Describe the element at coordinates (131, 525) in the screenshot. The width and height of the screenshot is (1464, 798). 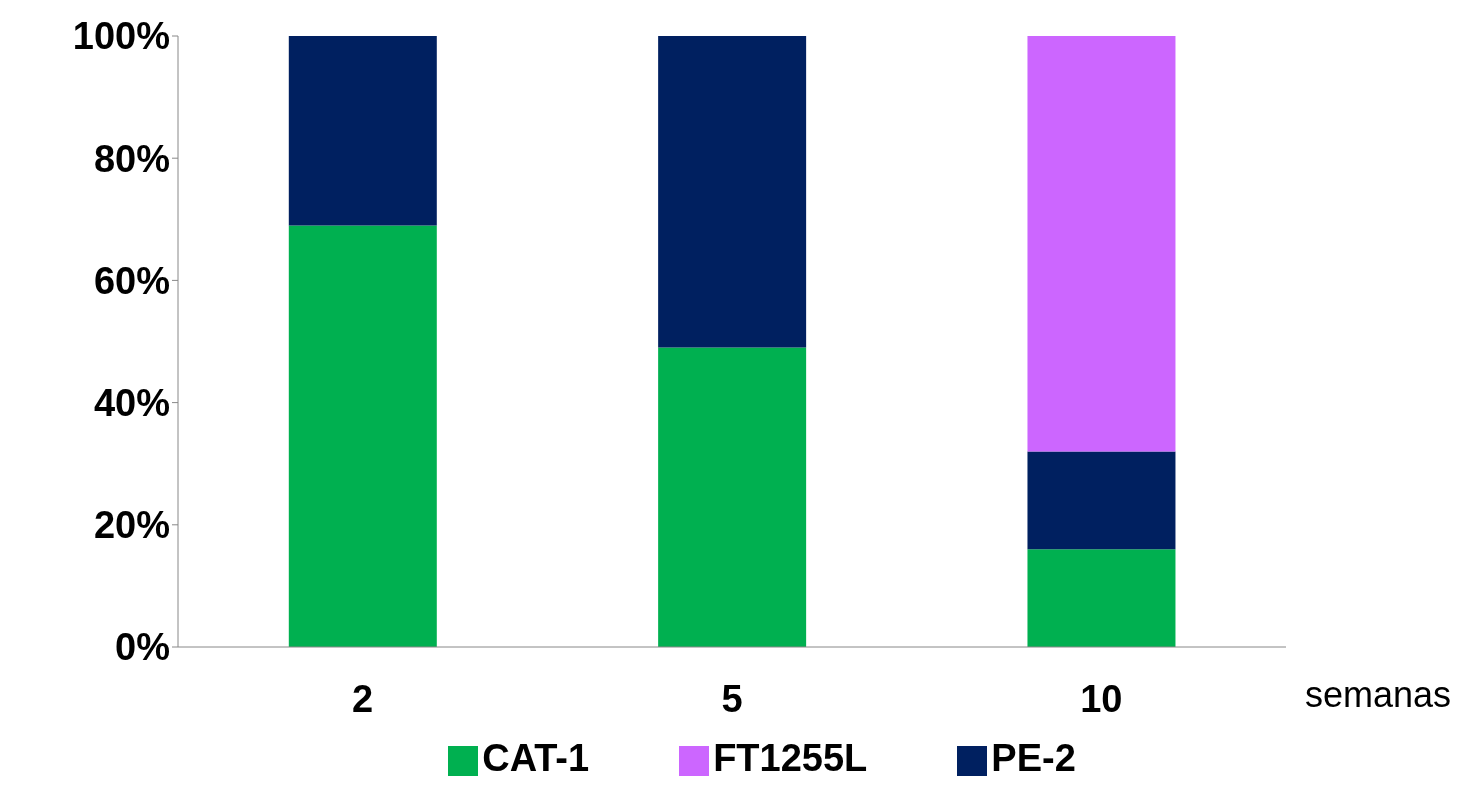
I see `y-tick-label: 20%` at that location.